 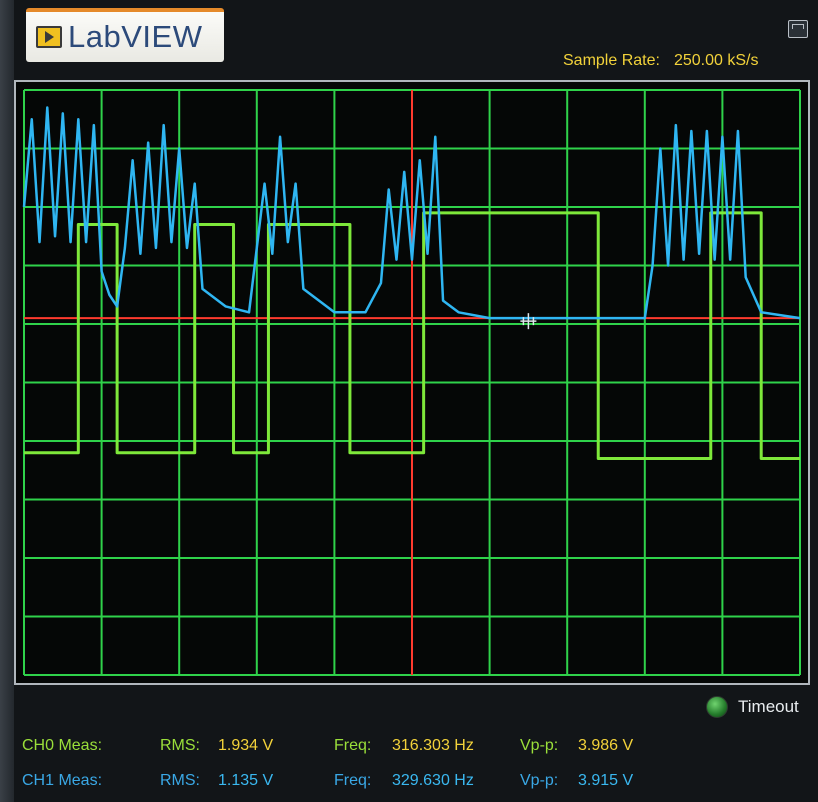 I want to click on ch1-vpp-value: 3.915 V, so click(x=606, y=780).